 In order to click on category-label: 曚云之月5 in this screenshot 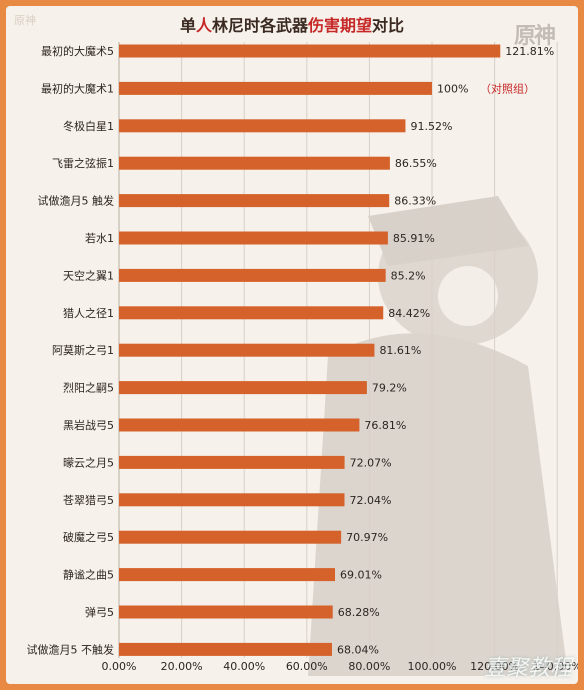, I will do `click(88, 462)`.